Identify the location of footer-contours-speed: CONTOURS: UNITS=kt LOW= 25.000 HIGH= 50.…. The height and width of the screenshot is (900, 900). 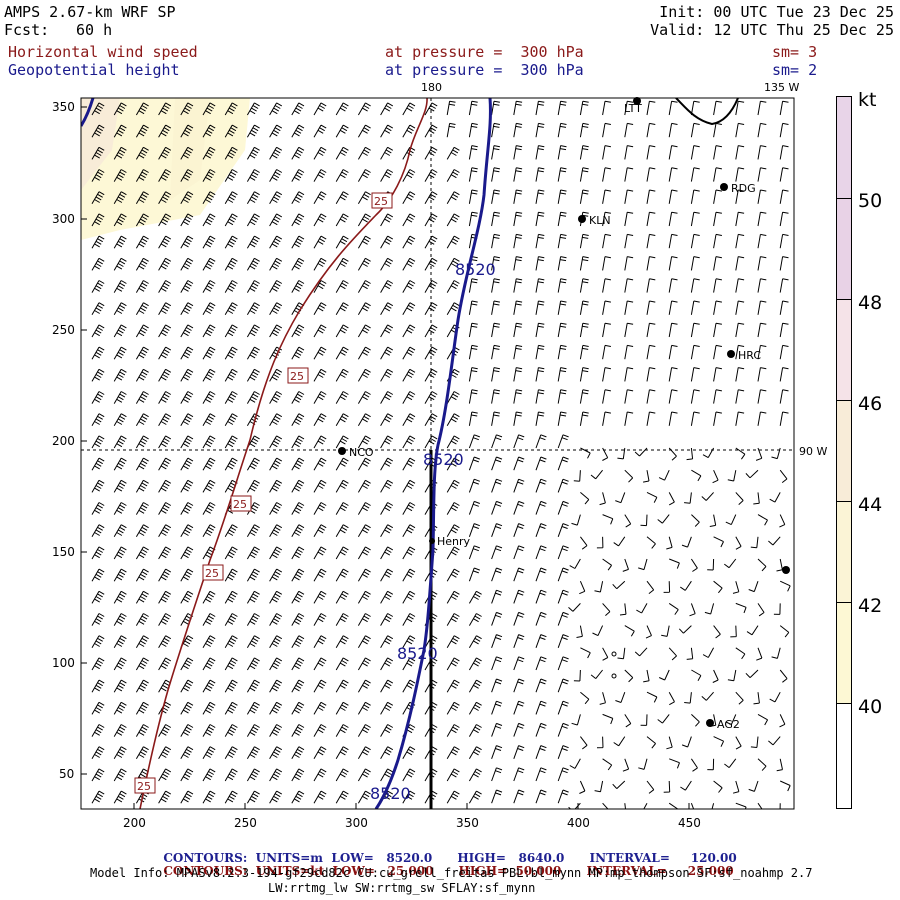
(448, 871).